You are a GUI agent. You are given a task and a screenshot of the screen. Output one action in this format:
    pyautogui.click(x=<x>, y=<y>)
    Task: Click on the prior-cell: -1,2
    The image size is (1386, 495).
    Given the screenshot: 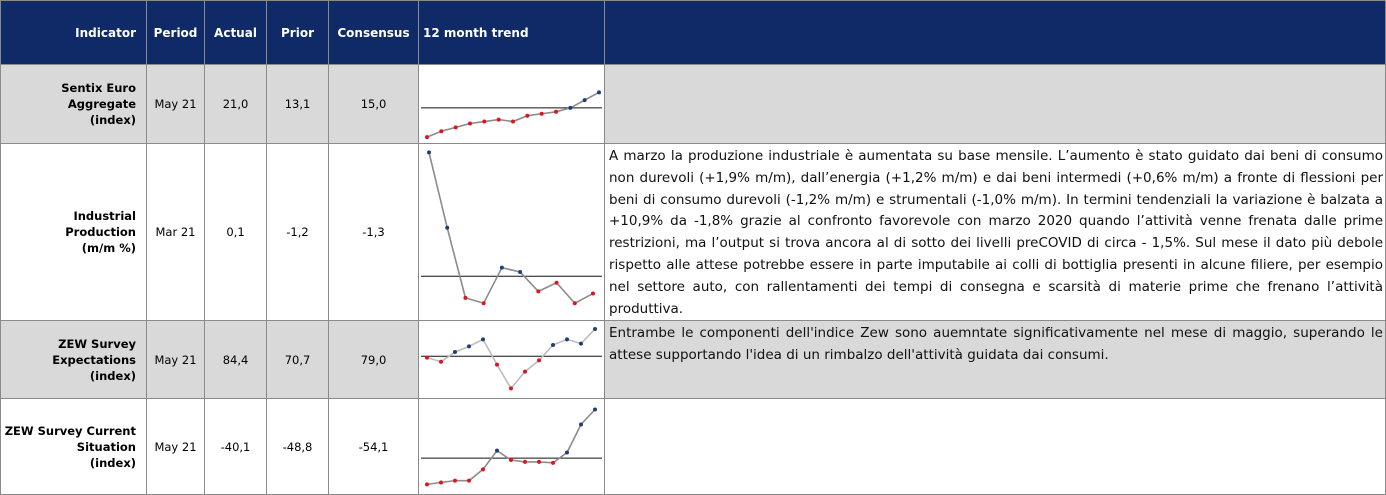 What is the action you would take?
    pyautogui.click(x=297, y=232)
    